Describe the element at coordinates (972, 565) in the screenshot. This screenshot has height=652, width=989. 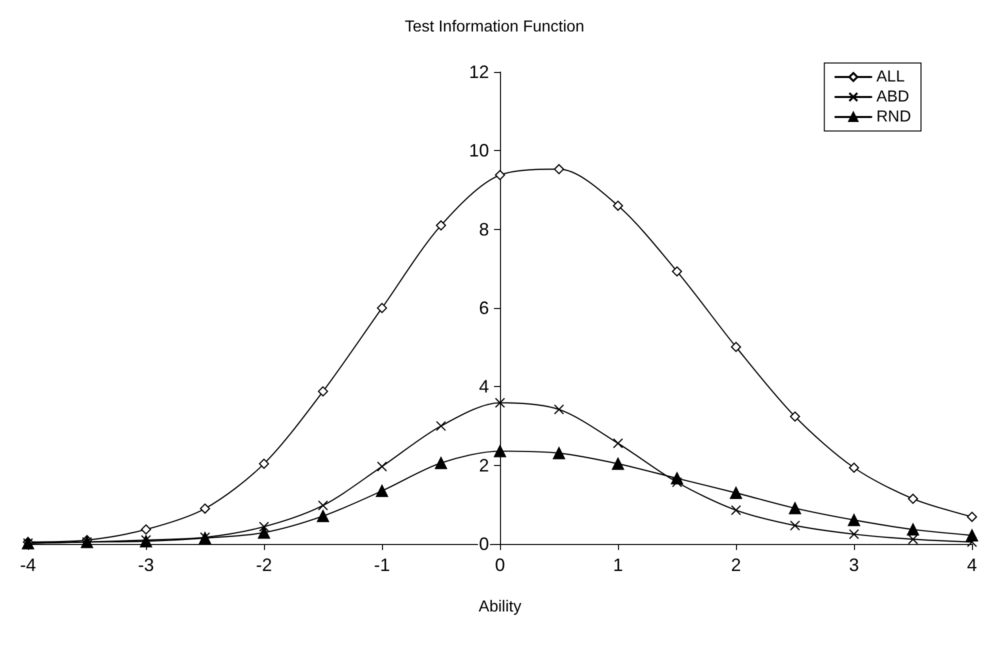
I see `x-tick-label: 4` at that location.